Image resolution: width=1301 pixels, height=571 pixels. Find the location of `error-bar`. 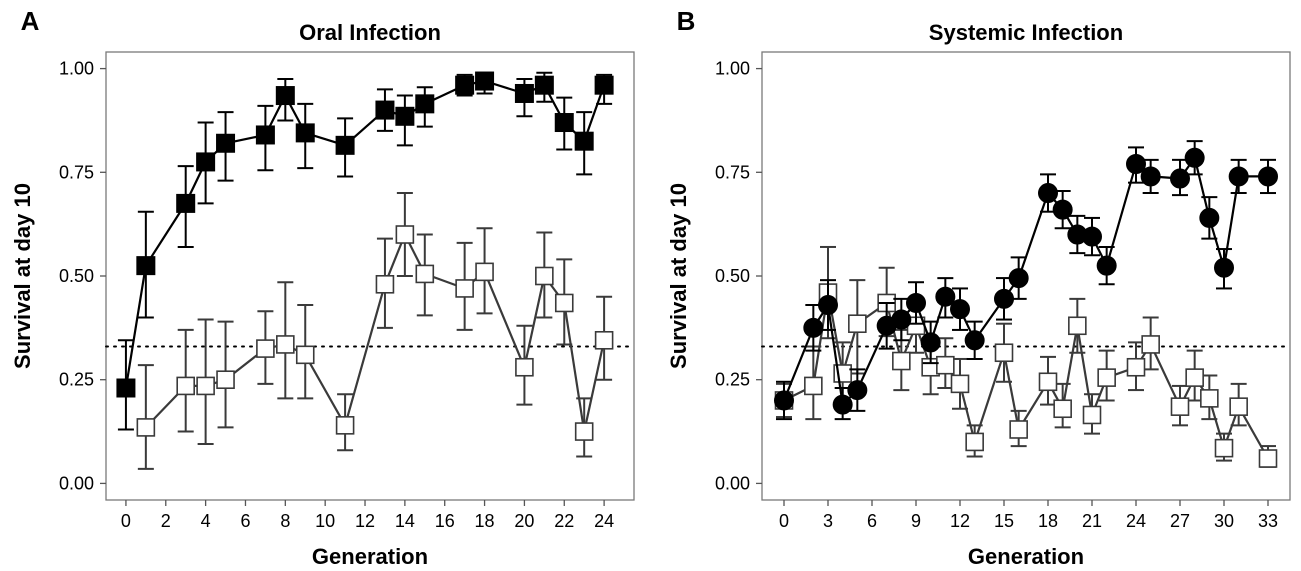

error-bar is located at coordinates (145, 417).